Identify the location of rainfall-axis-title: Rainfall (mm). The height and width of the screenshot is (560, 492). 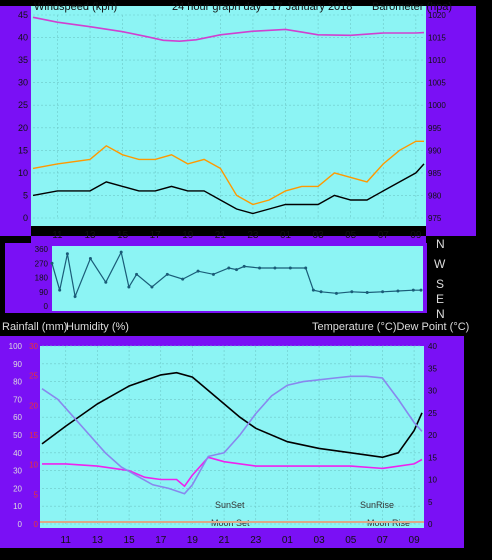
(34, 327).